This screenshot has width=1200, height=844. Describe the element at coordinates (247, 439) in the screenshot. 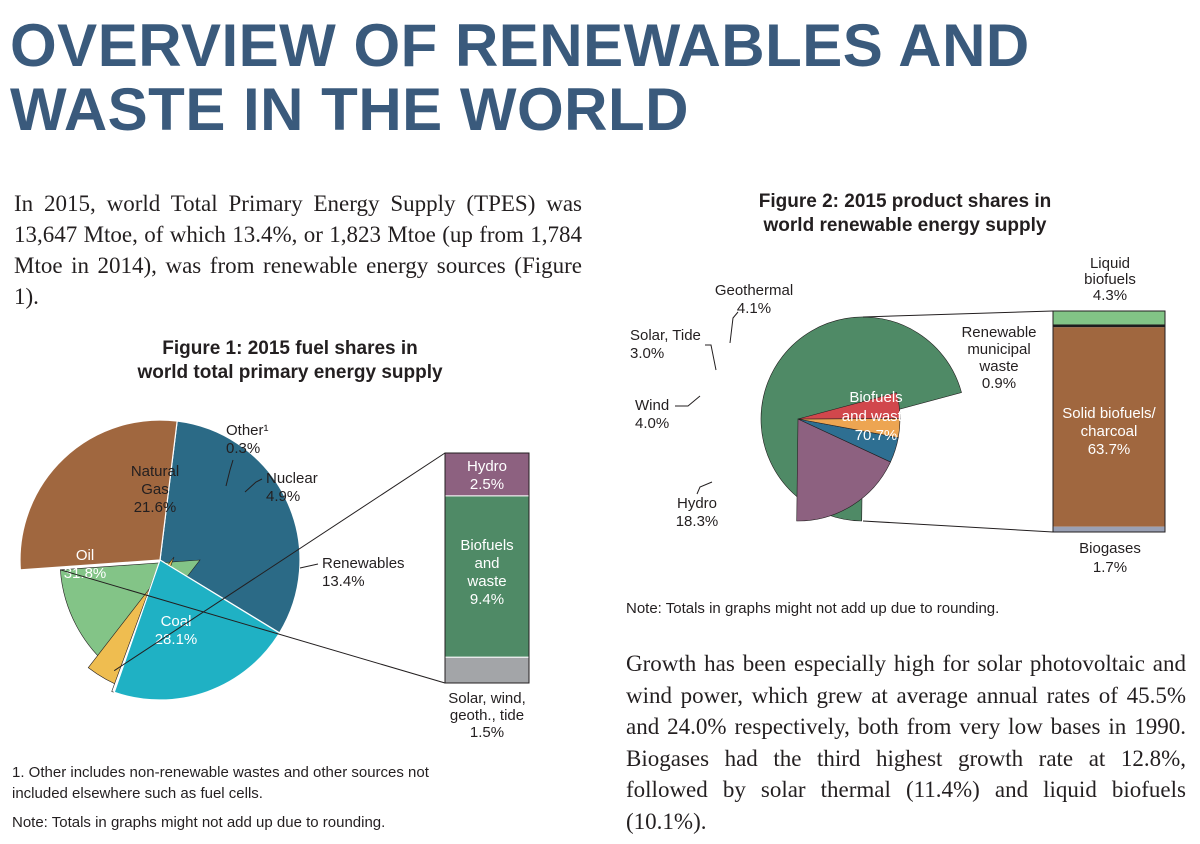

I see `figure1-label-other: Other¹ 0.3%` at that location.